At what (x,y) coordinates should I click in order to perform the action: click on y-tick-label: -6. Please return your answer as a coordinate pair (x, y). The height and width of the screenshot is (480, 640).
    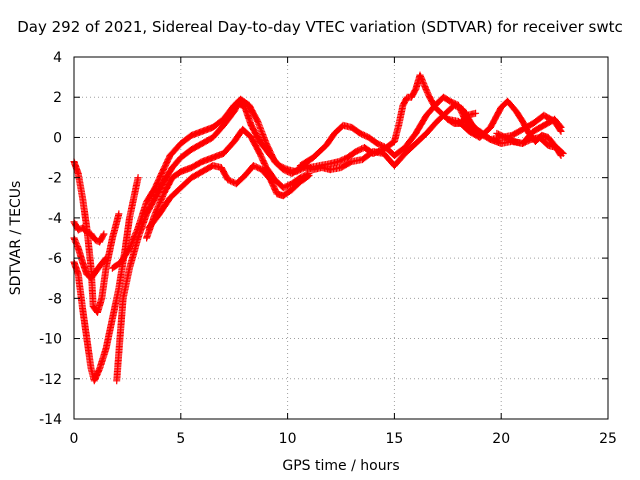
    Looking at the image, I should click on (55, 259).